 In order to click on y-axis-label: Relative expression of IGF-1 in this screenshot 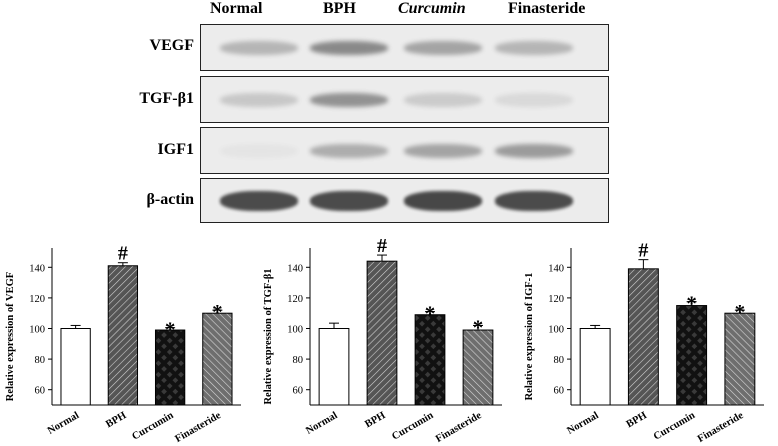, I will do `click(529, 337)`.